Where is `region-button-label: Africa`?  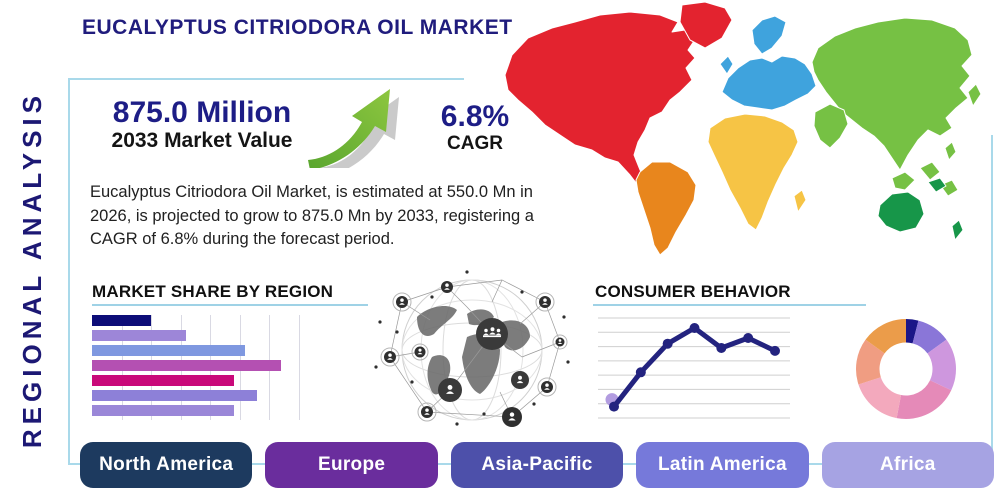 region-button-label: Africa is located at coordinates (908, 464).